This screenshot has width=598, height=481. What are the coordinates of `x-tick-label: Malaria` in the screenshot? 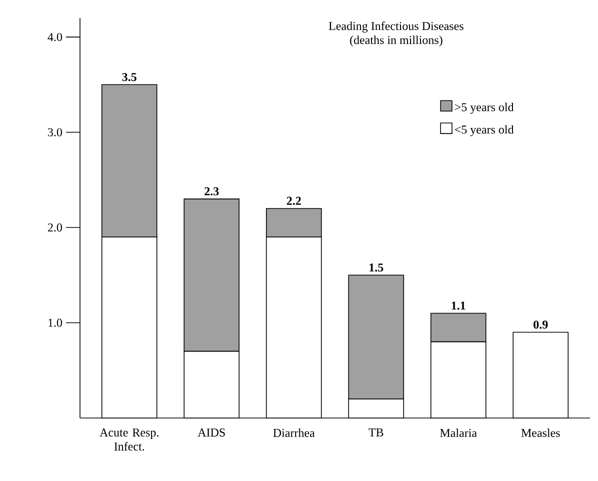 It's located at (458, 432).